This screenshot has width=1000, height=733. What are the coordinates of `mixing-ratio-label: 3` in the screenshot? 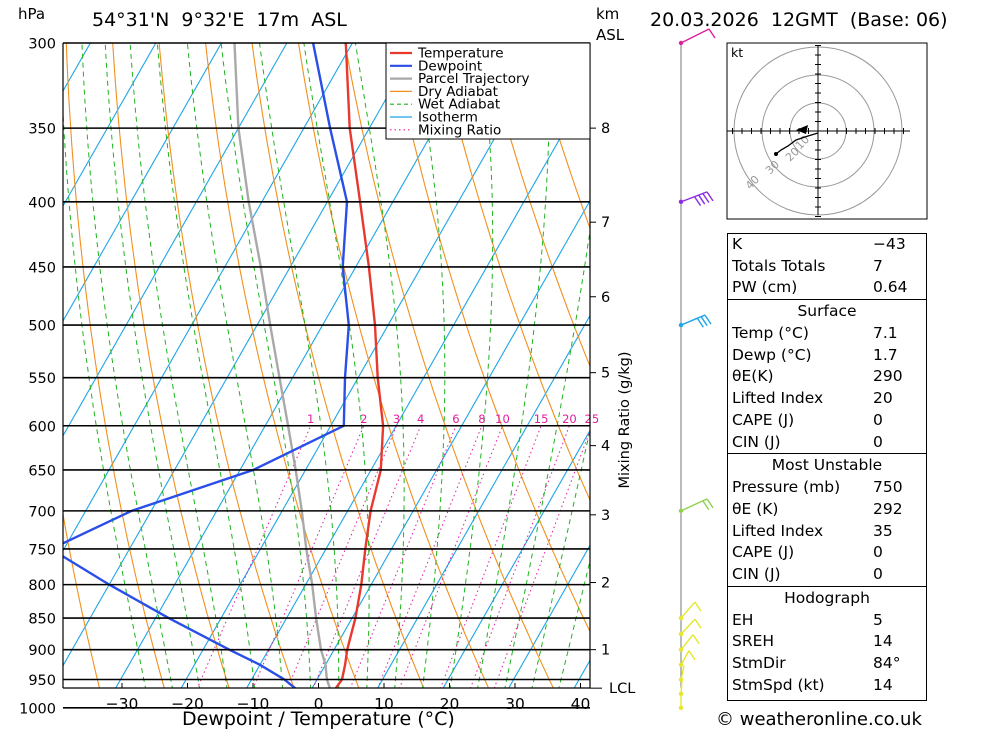 It's located at (396, 419).